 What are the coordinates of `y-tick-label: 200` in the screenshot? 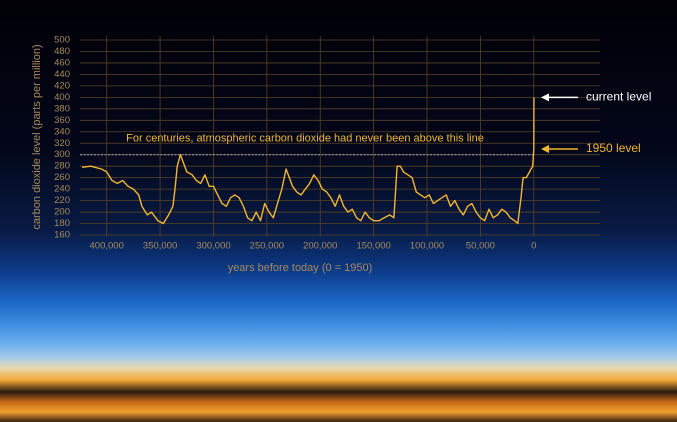 It's located at (62, 212).